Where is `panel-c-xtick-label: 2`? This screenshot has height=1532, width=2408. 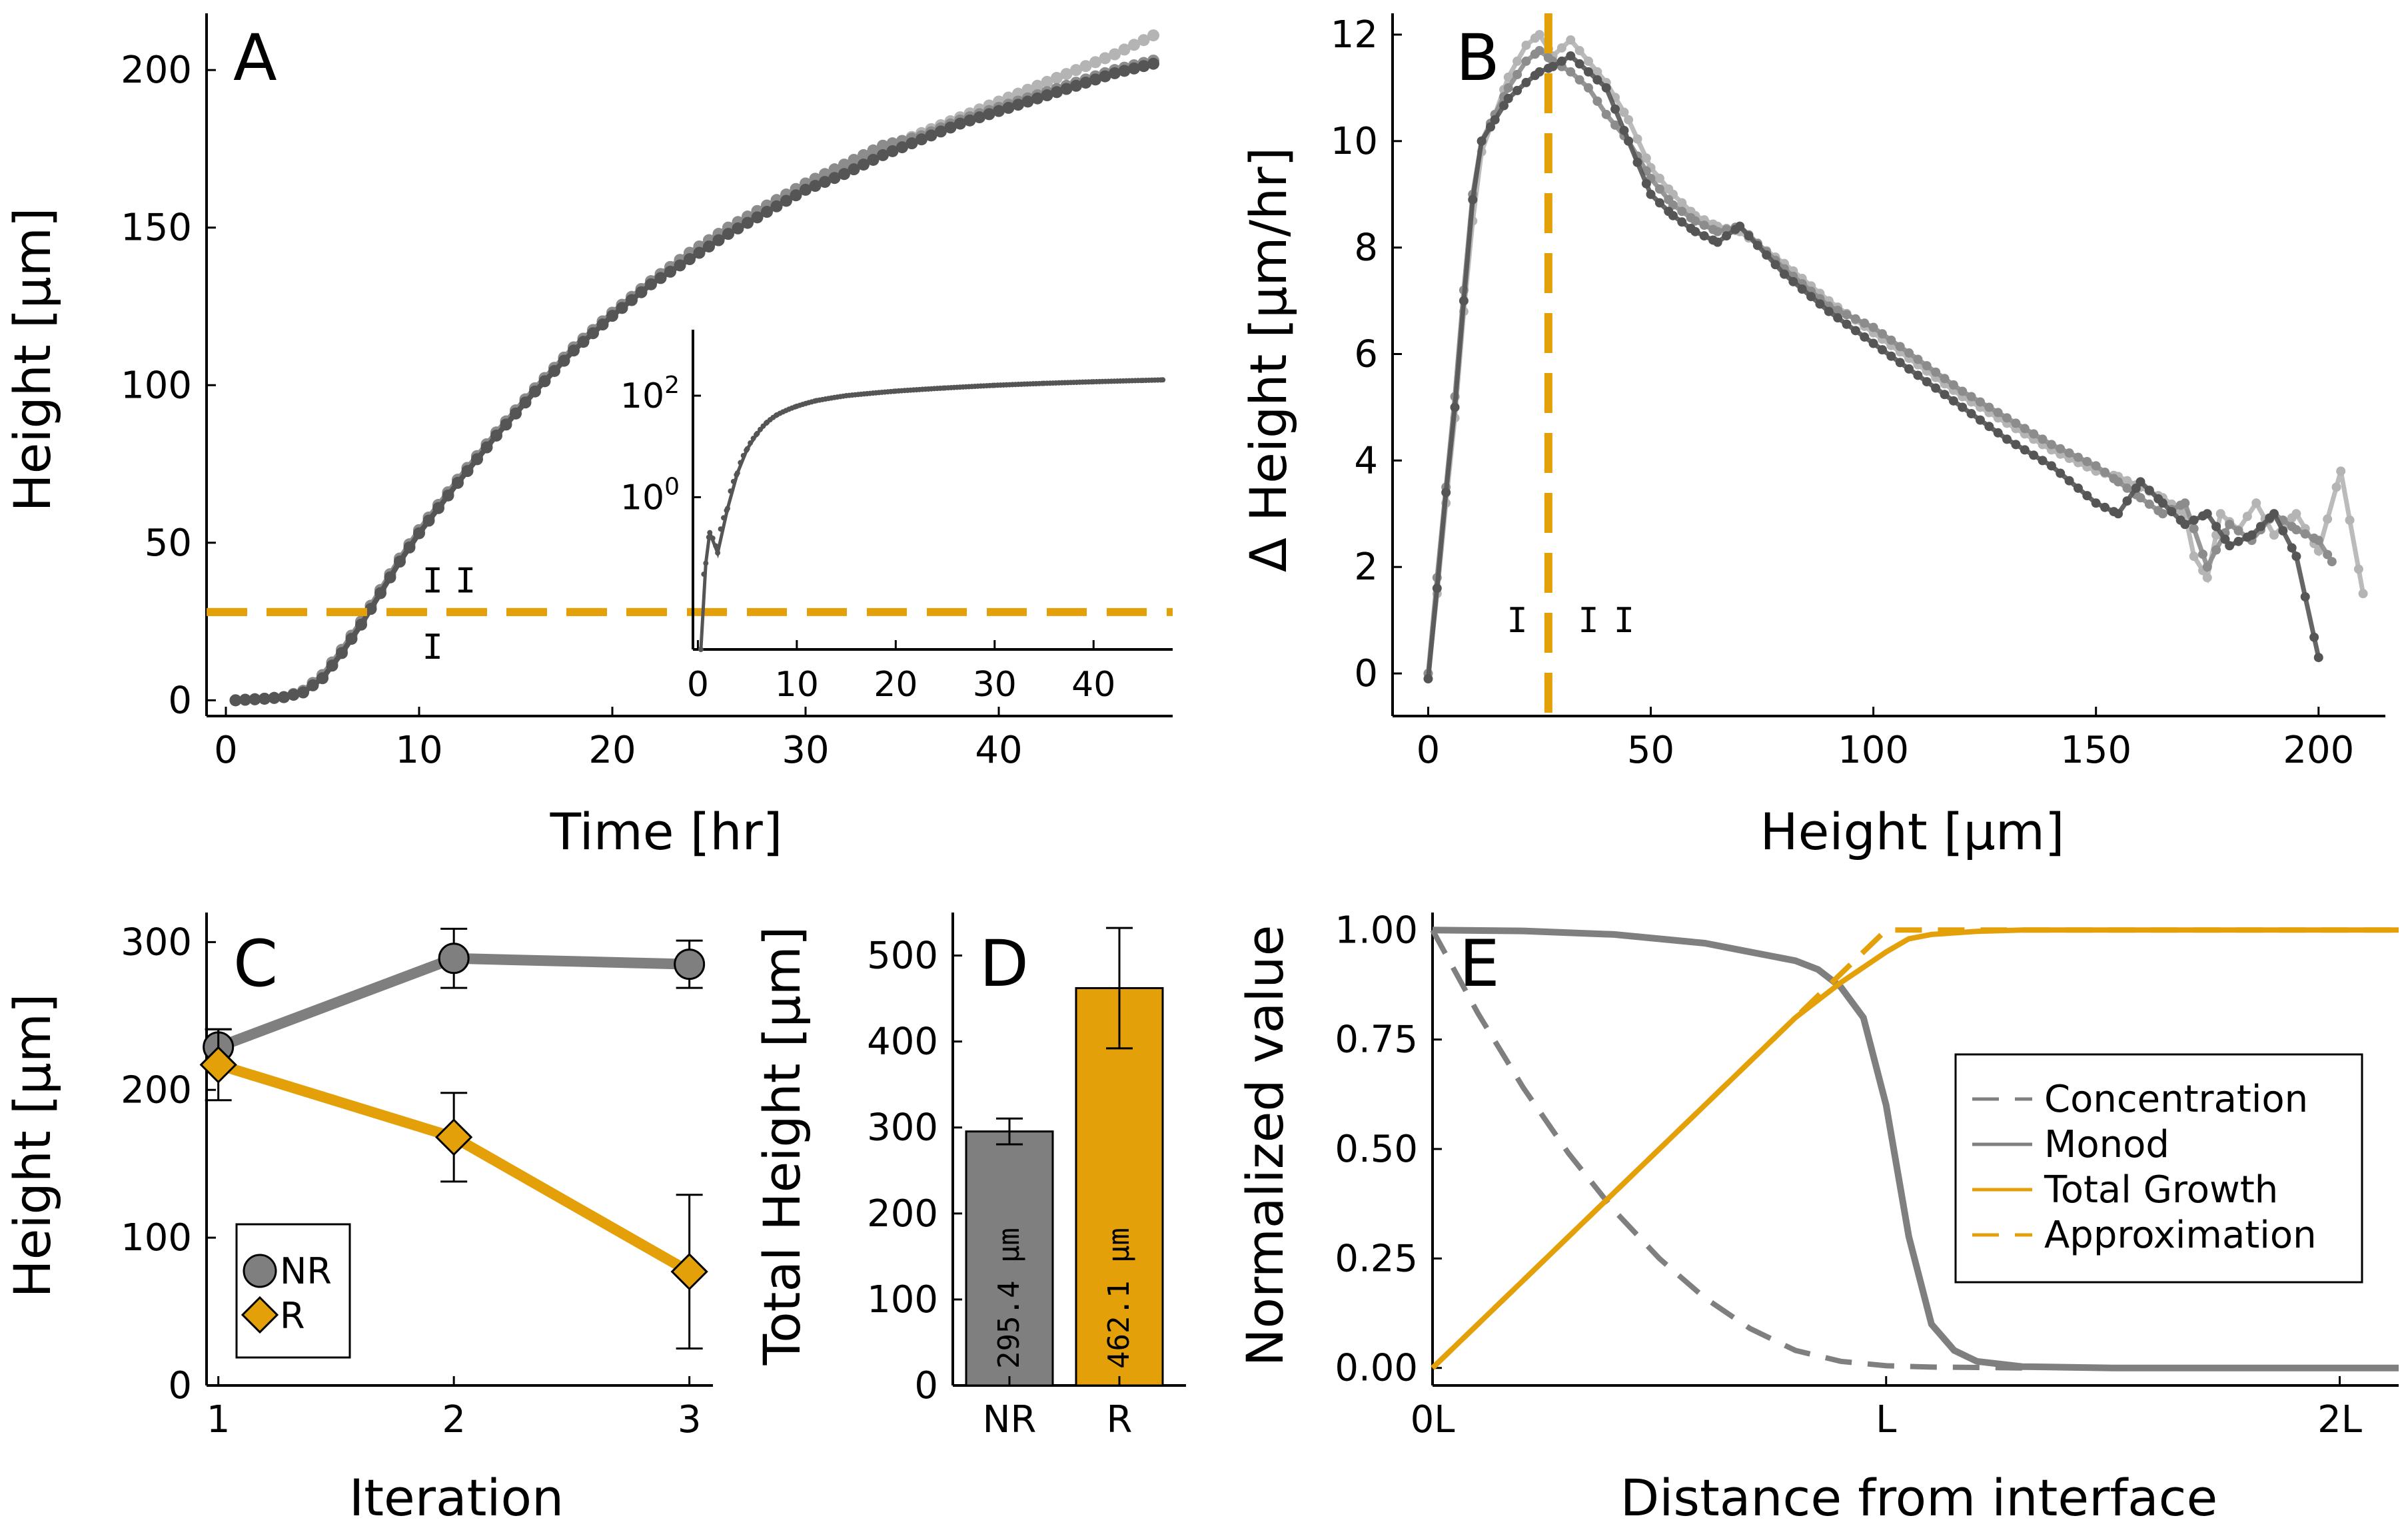 panel-c-xtick-label: 2 is located at coordinates (454, 1419).